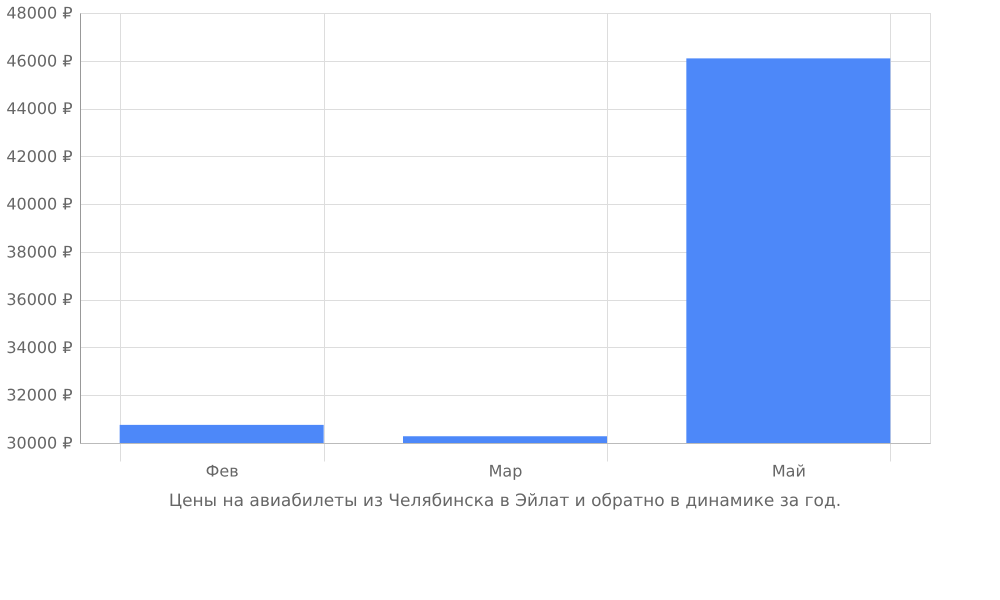  Describe the element at coordinates (39, 204) in the screenshot. I see `y-tick-label: 40000 ₽` at that location.